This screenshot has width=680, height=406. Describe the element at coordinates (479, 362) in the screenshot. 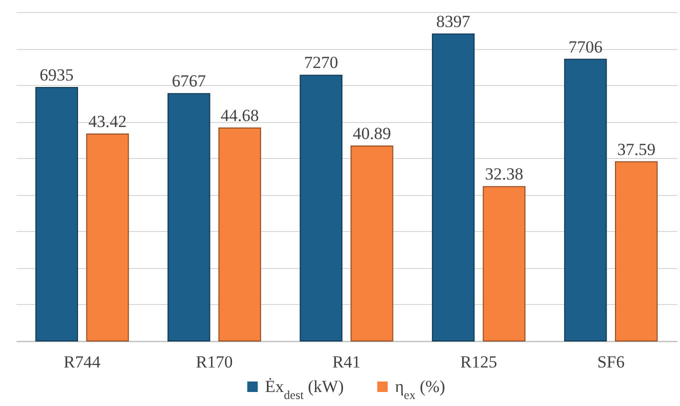

I see `x-tick-label: R125` at that location.